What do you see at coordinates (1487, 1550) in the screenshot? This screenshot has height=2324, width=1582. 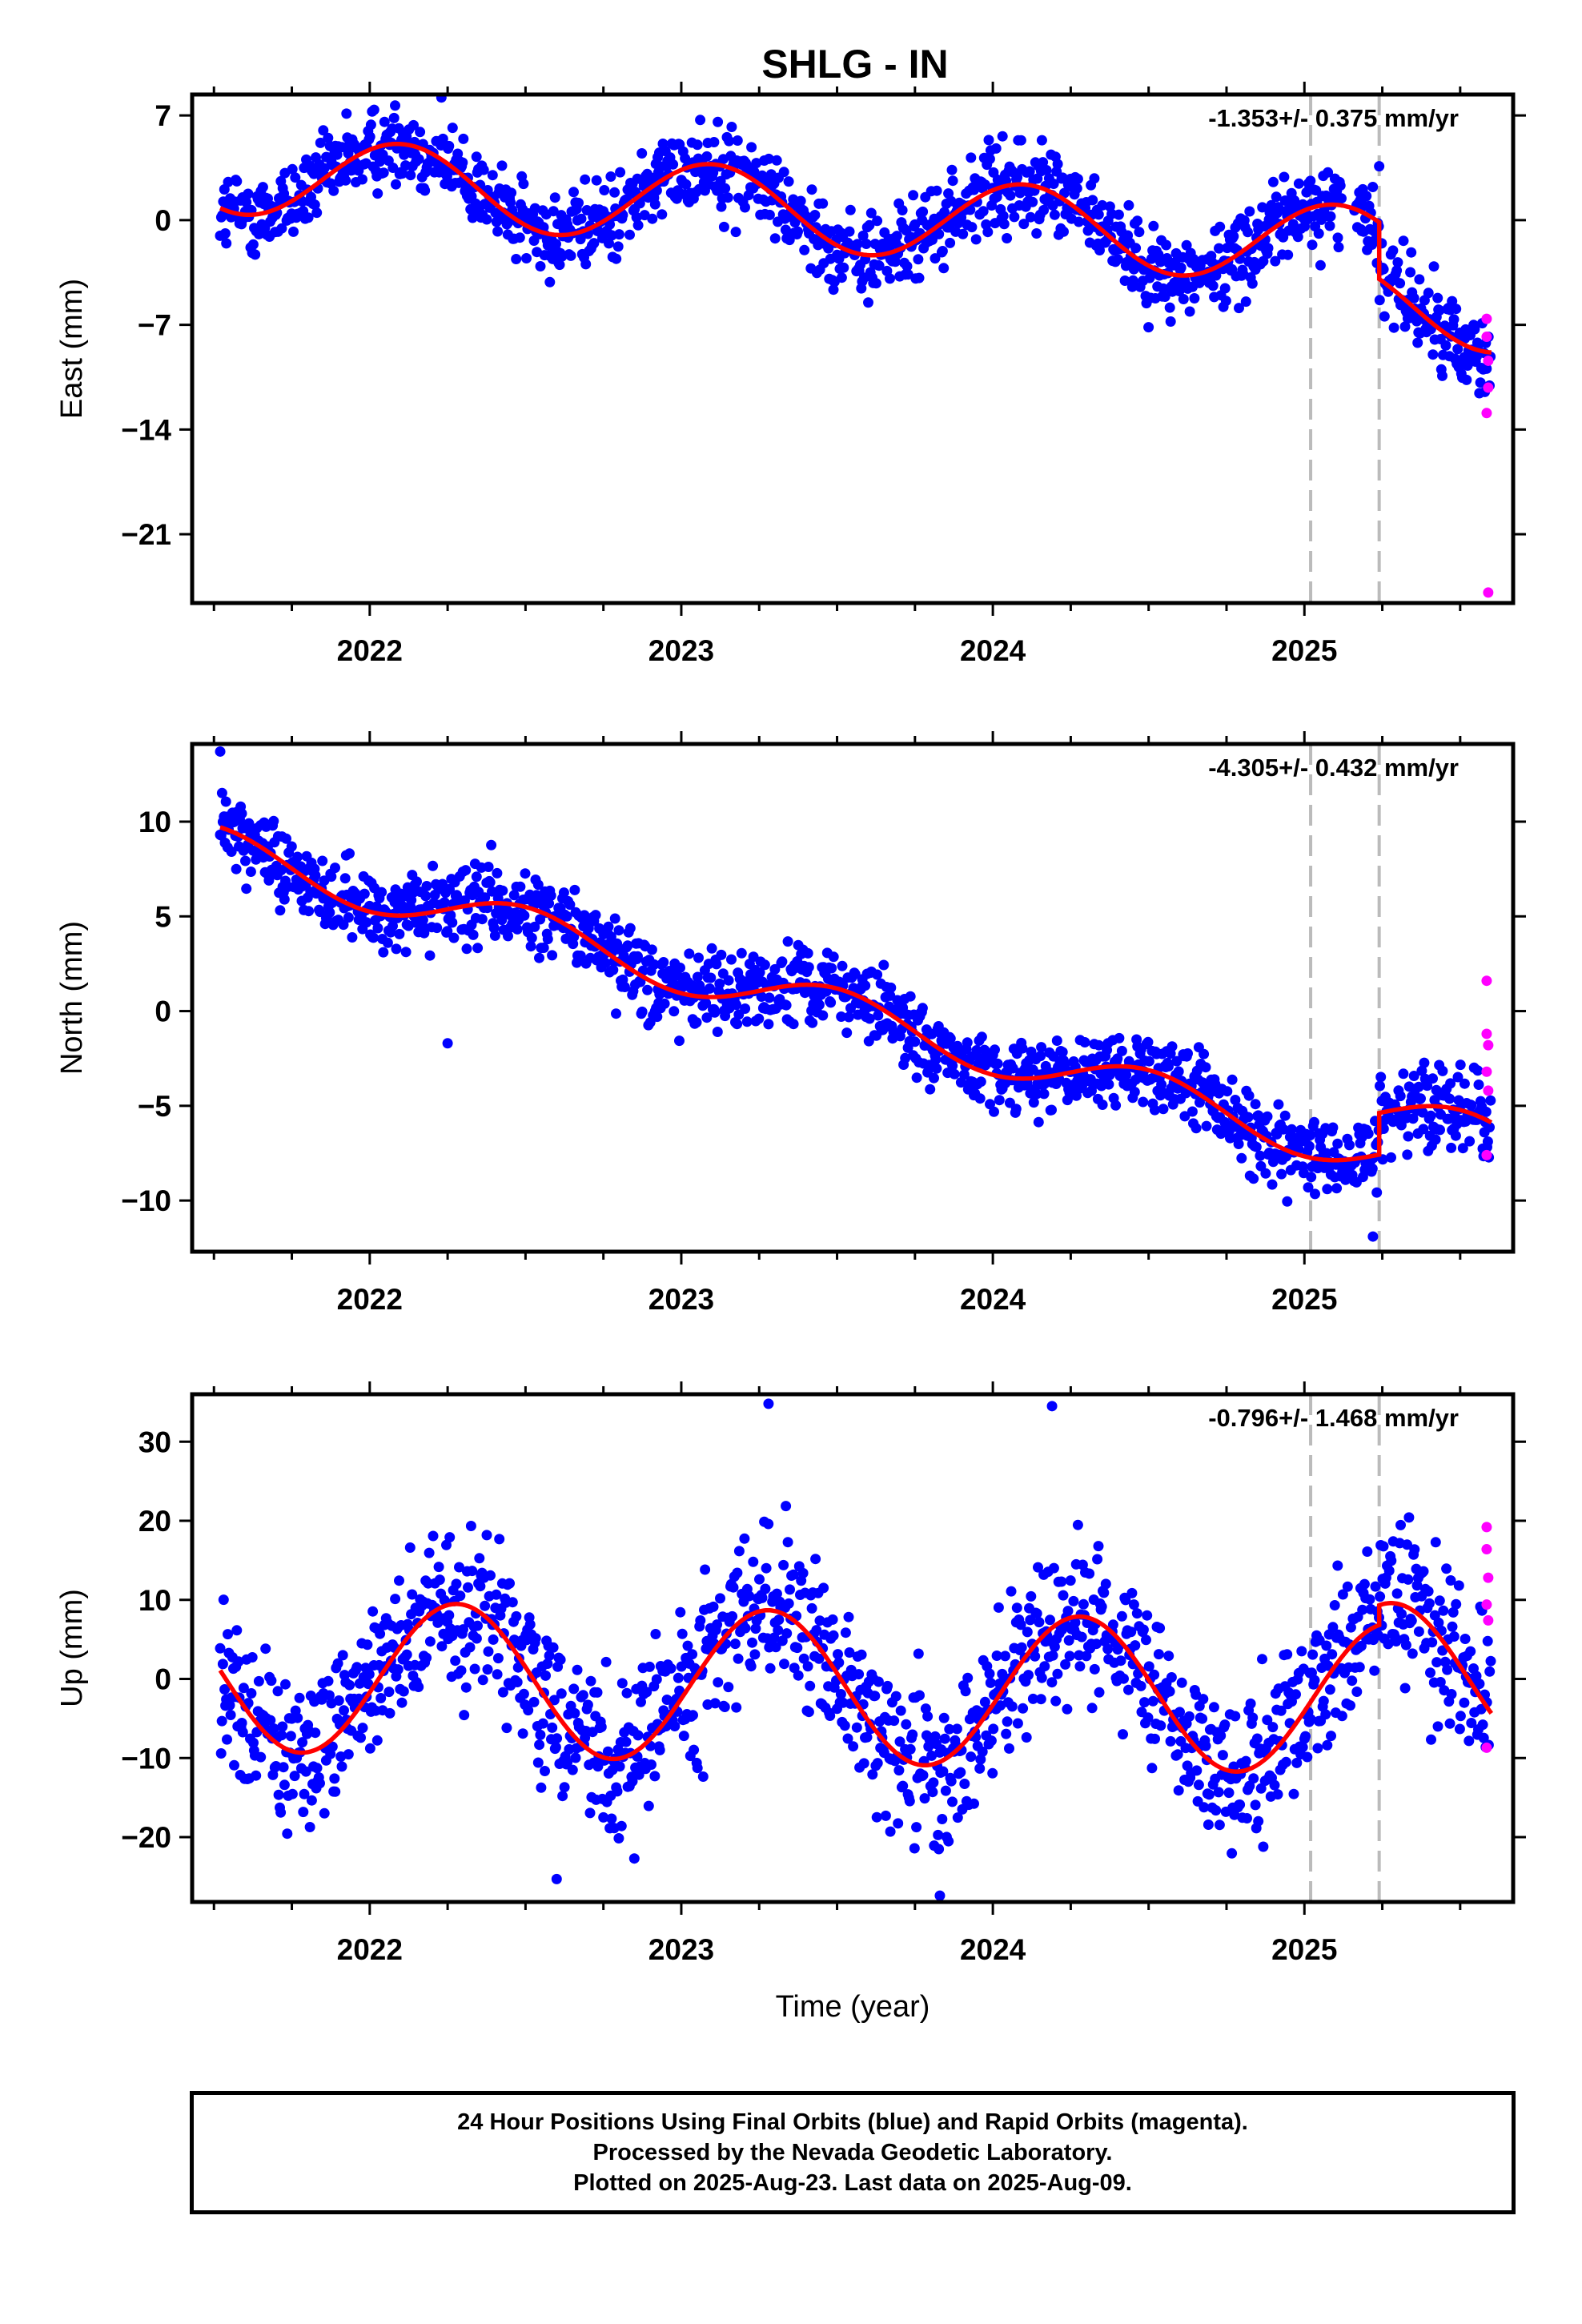 I see `up-rapid-point` at bounding box center [1487, 1550].